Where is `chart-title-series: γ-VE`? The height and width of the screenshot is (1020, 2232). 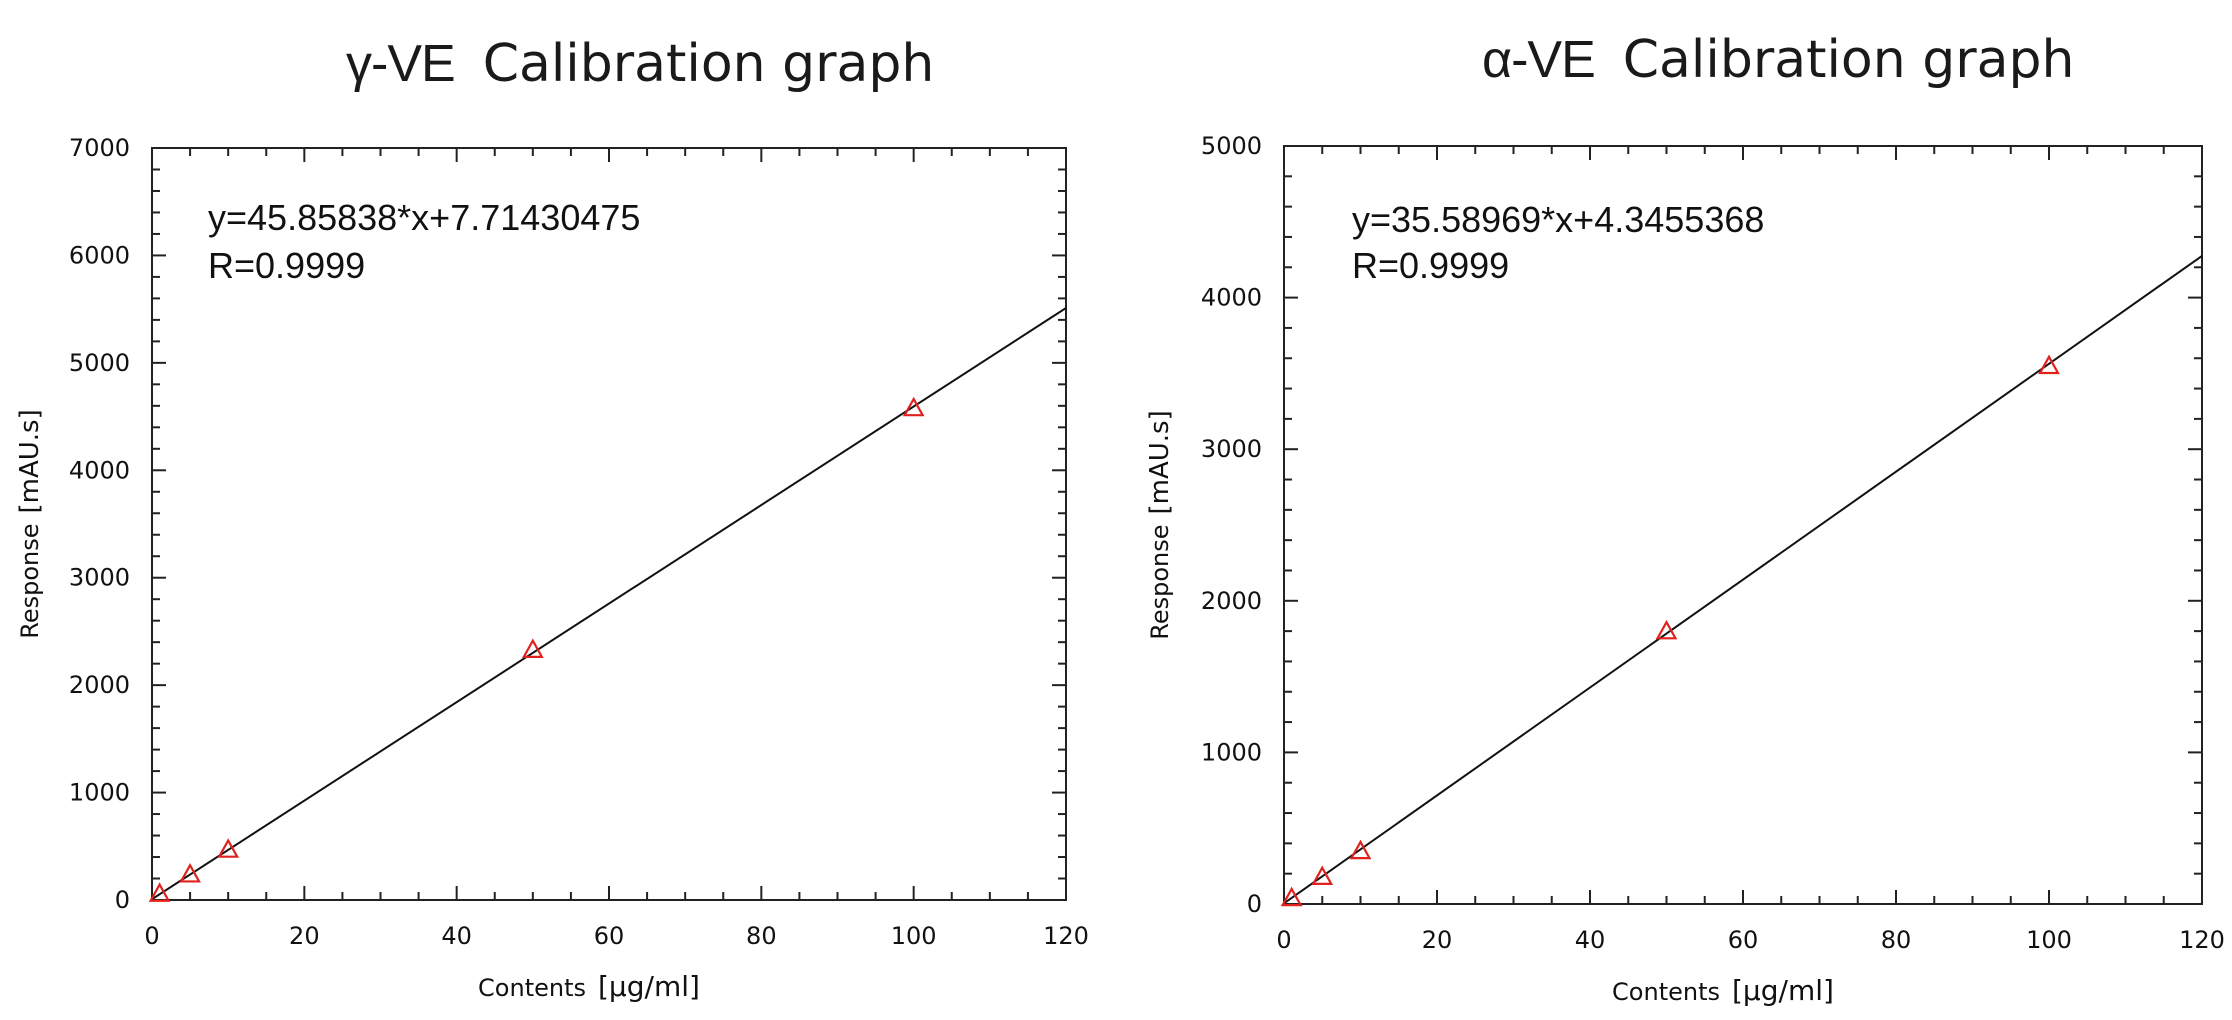
chart-title-series: γ-VE is located at coordinates (401, 64).